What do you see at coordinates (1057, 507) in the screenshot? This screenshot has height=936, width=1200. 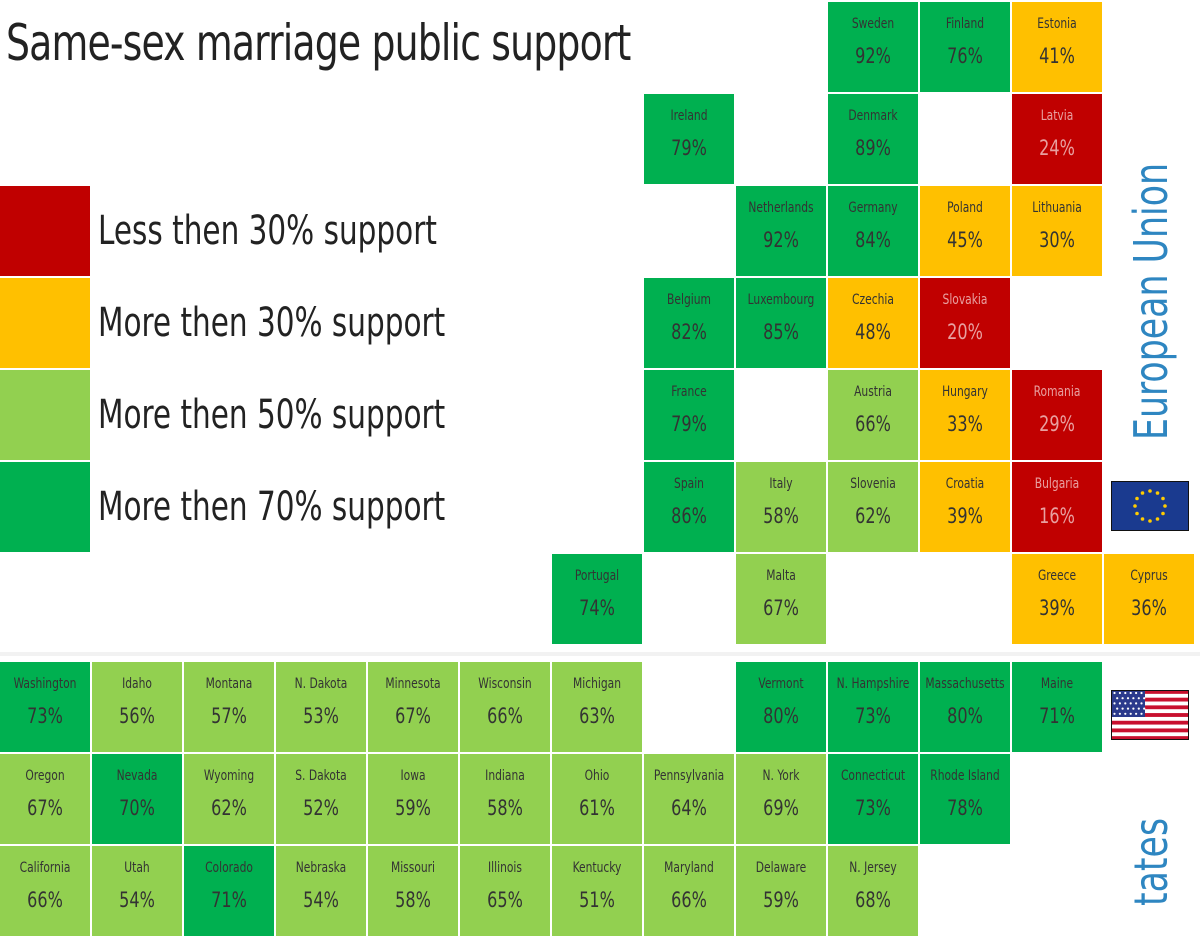 I see `tile-bulgaria: Bulgaria 16%` at bounding box center [1057, 507].